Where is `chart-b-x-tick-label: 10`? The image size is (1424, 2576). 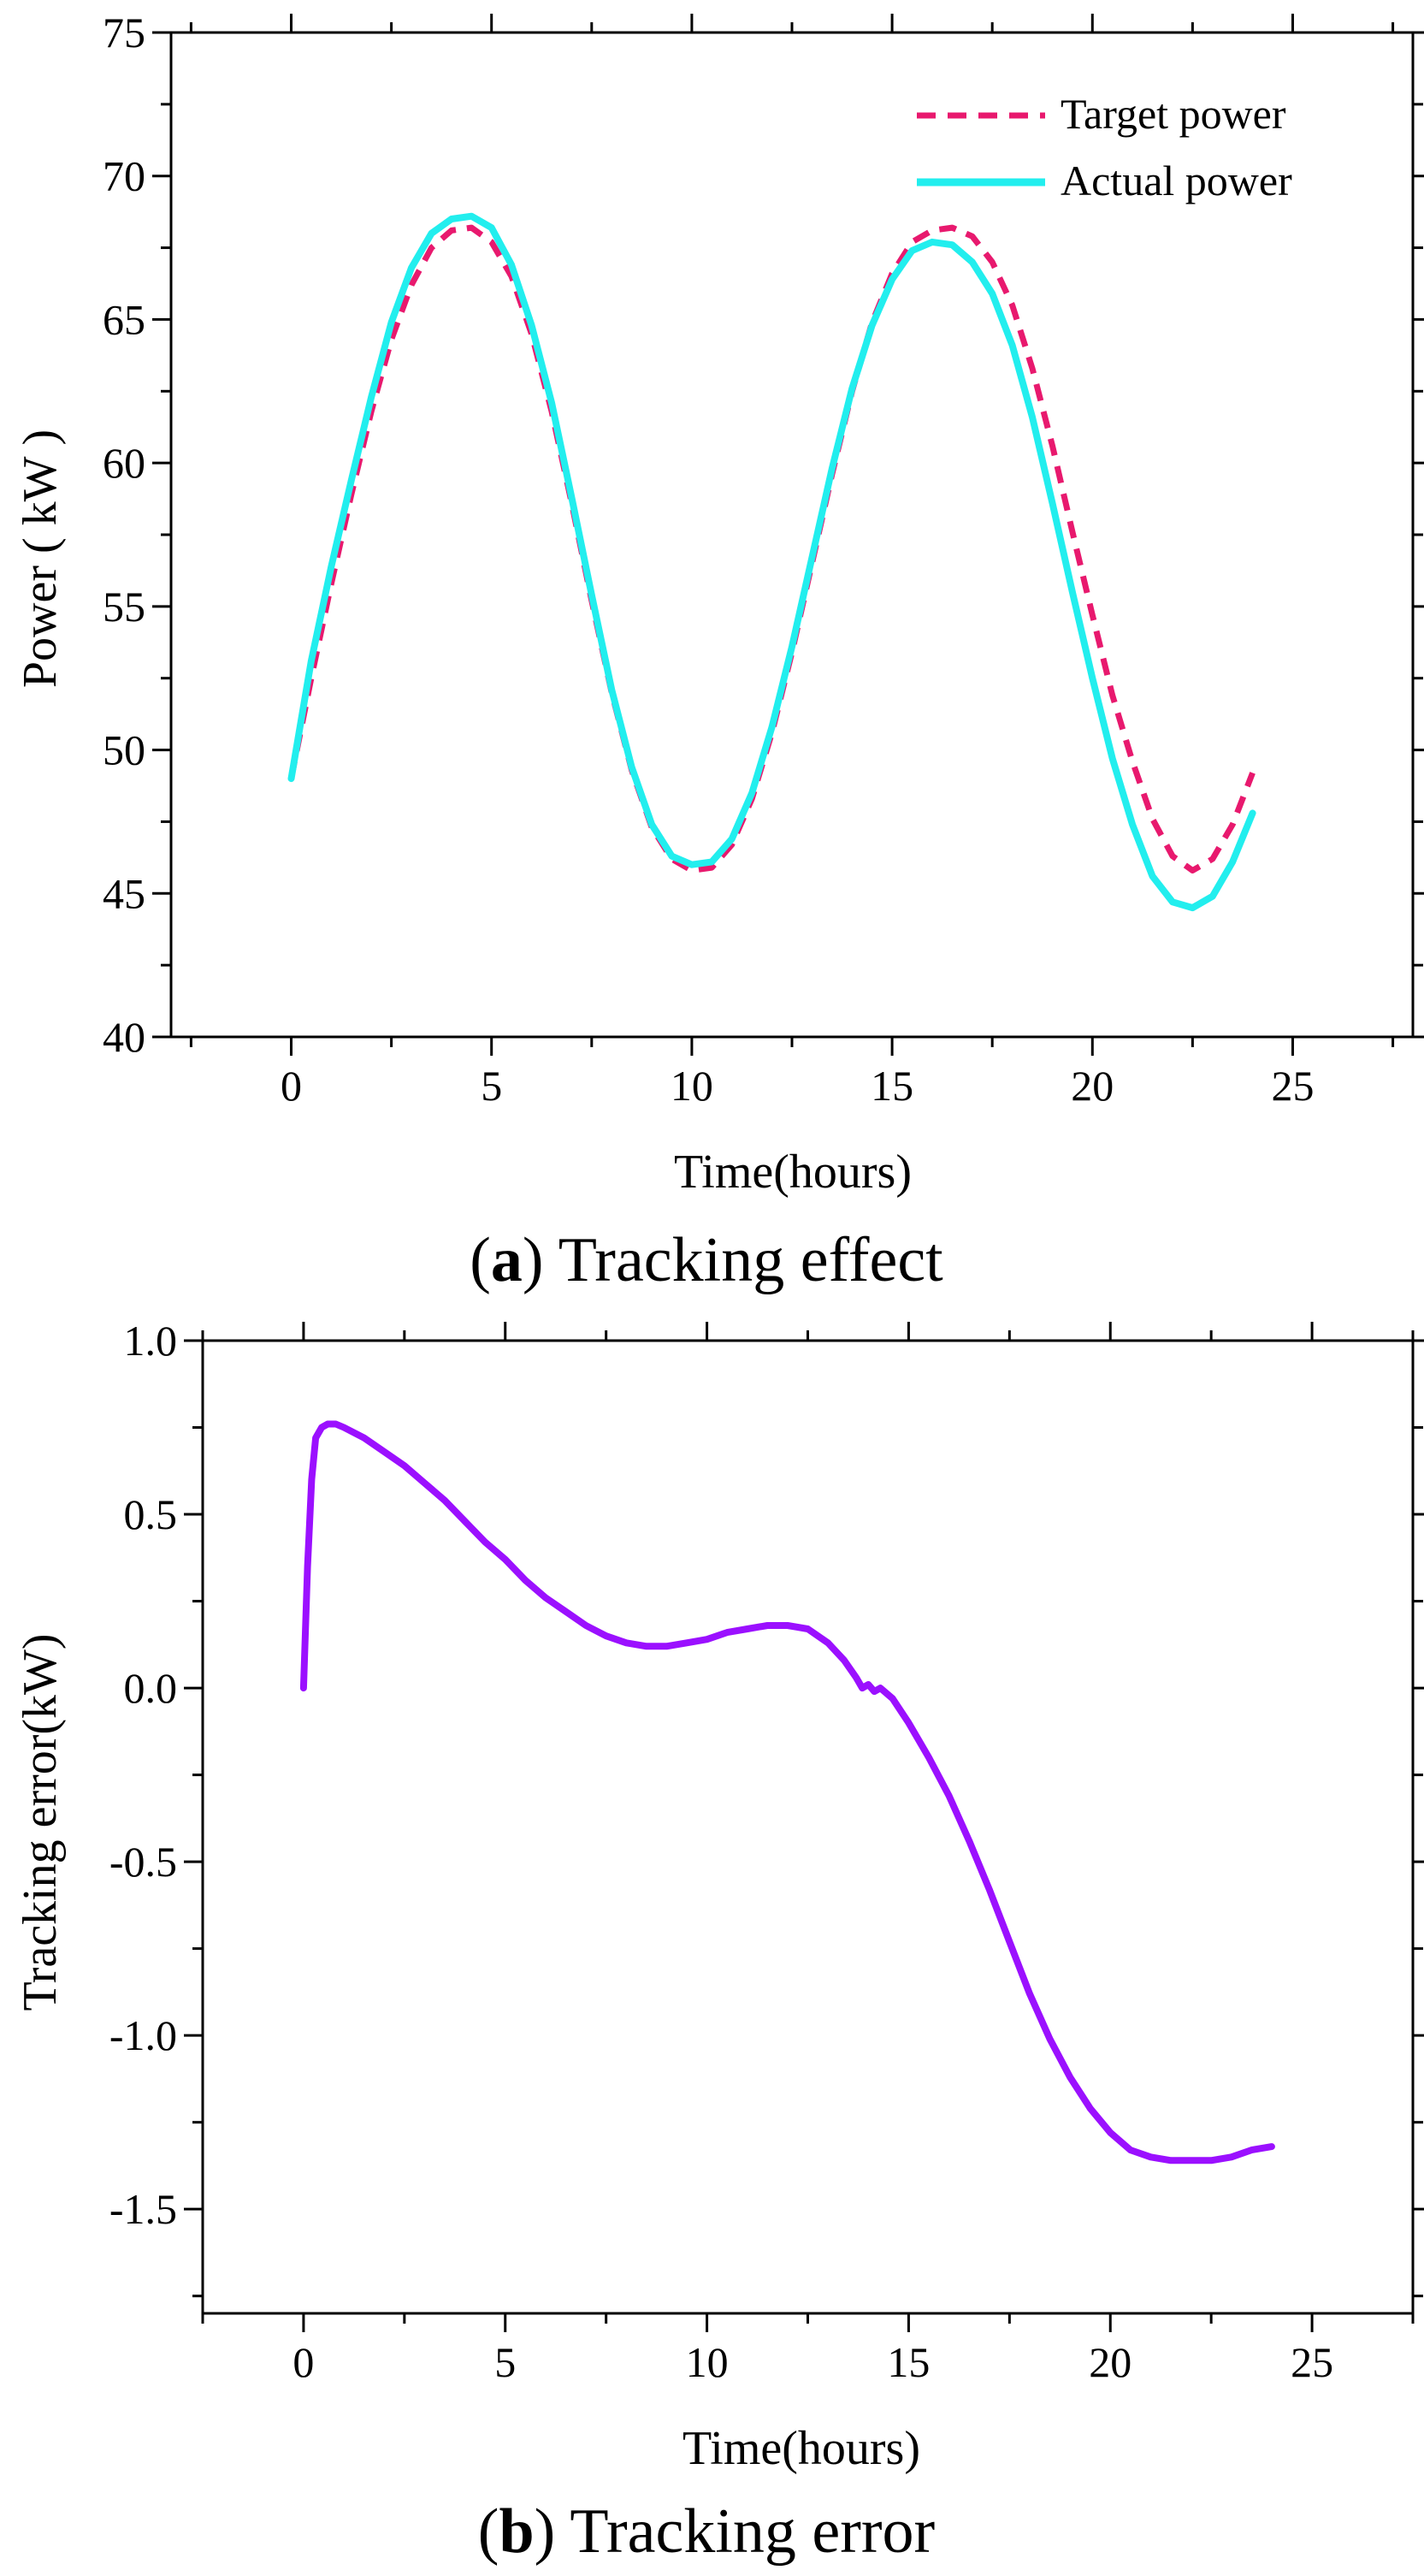
chart-b-x-tick-label: 10 is located at coordinates (707, 2362).